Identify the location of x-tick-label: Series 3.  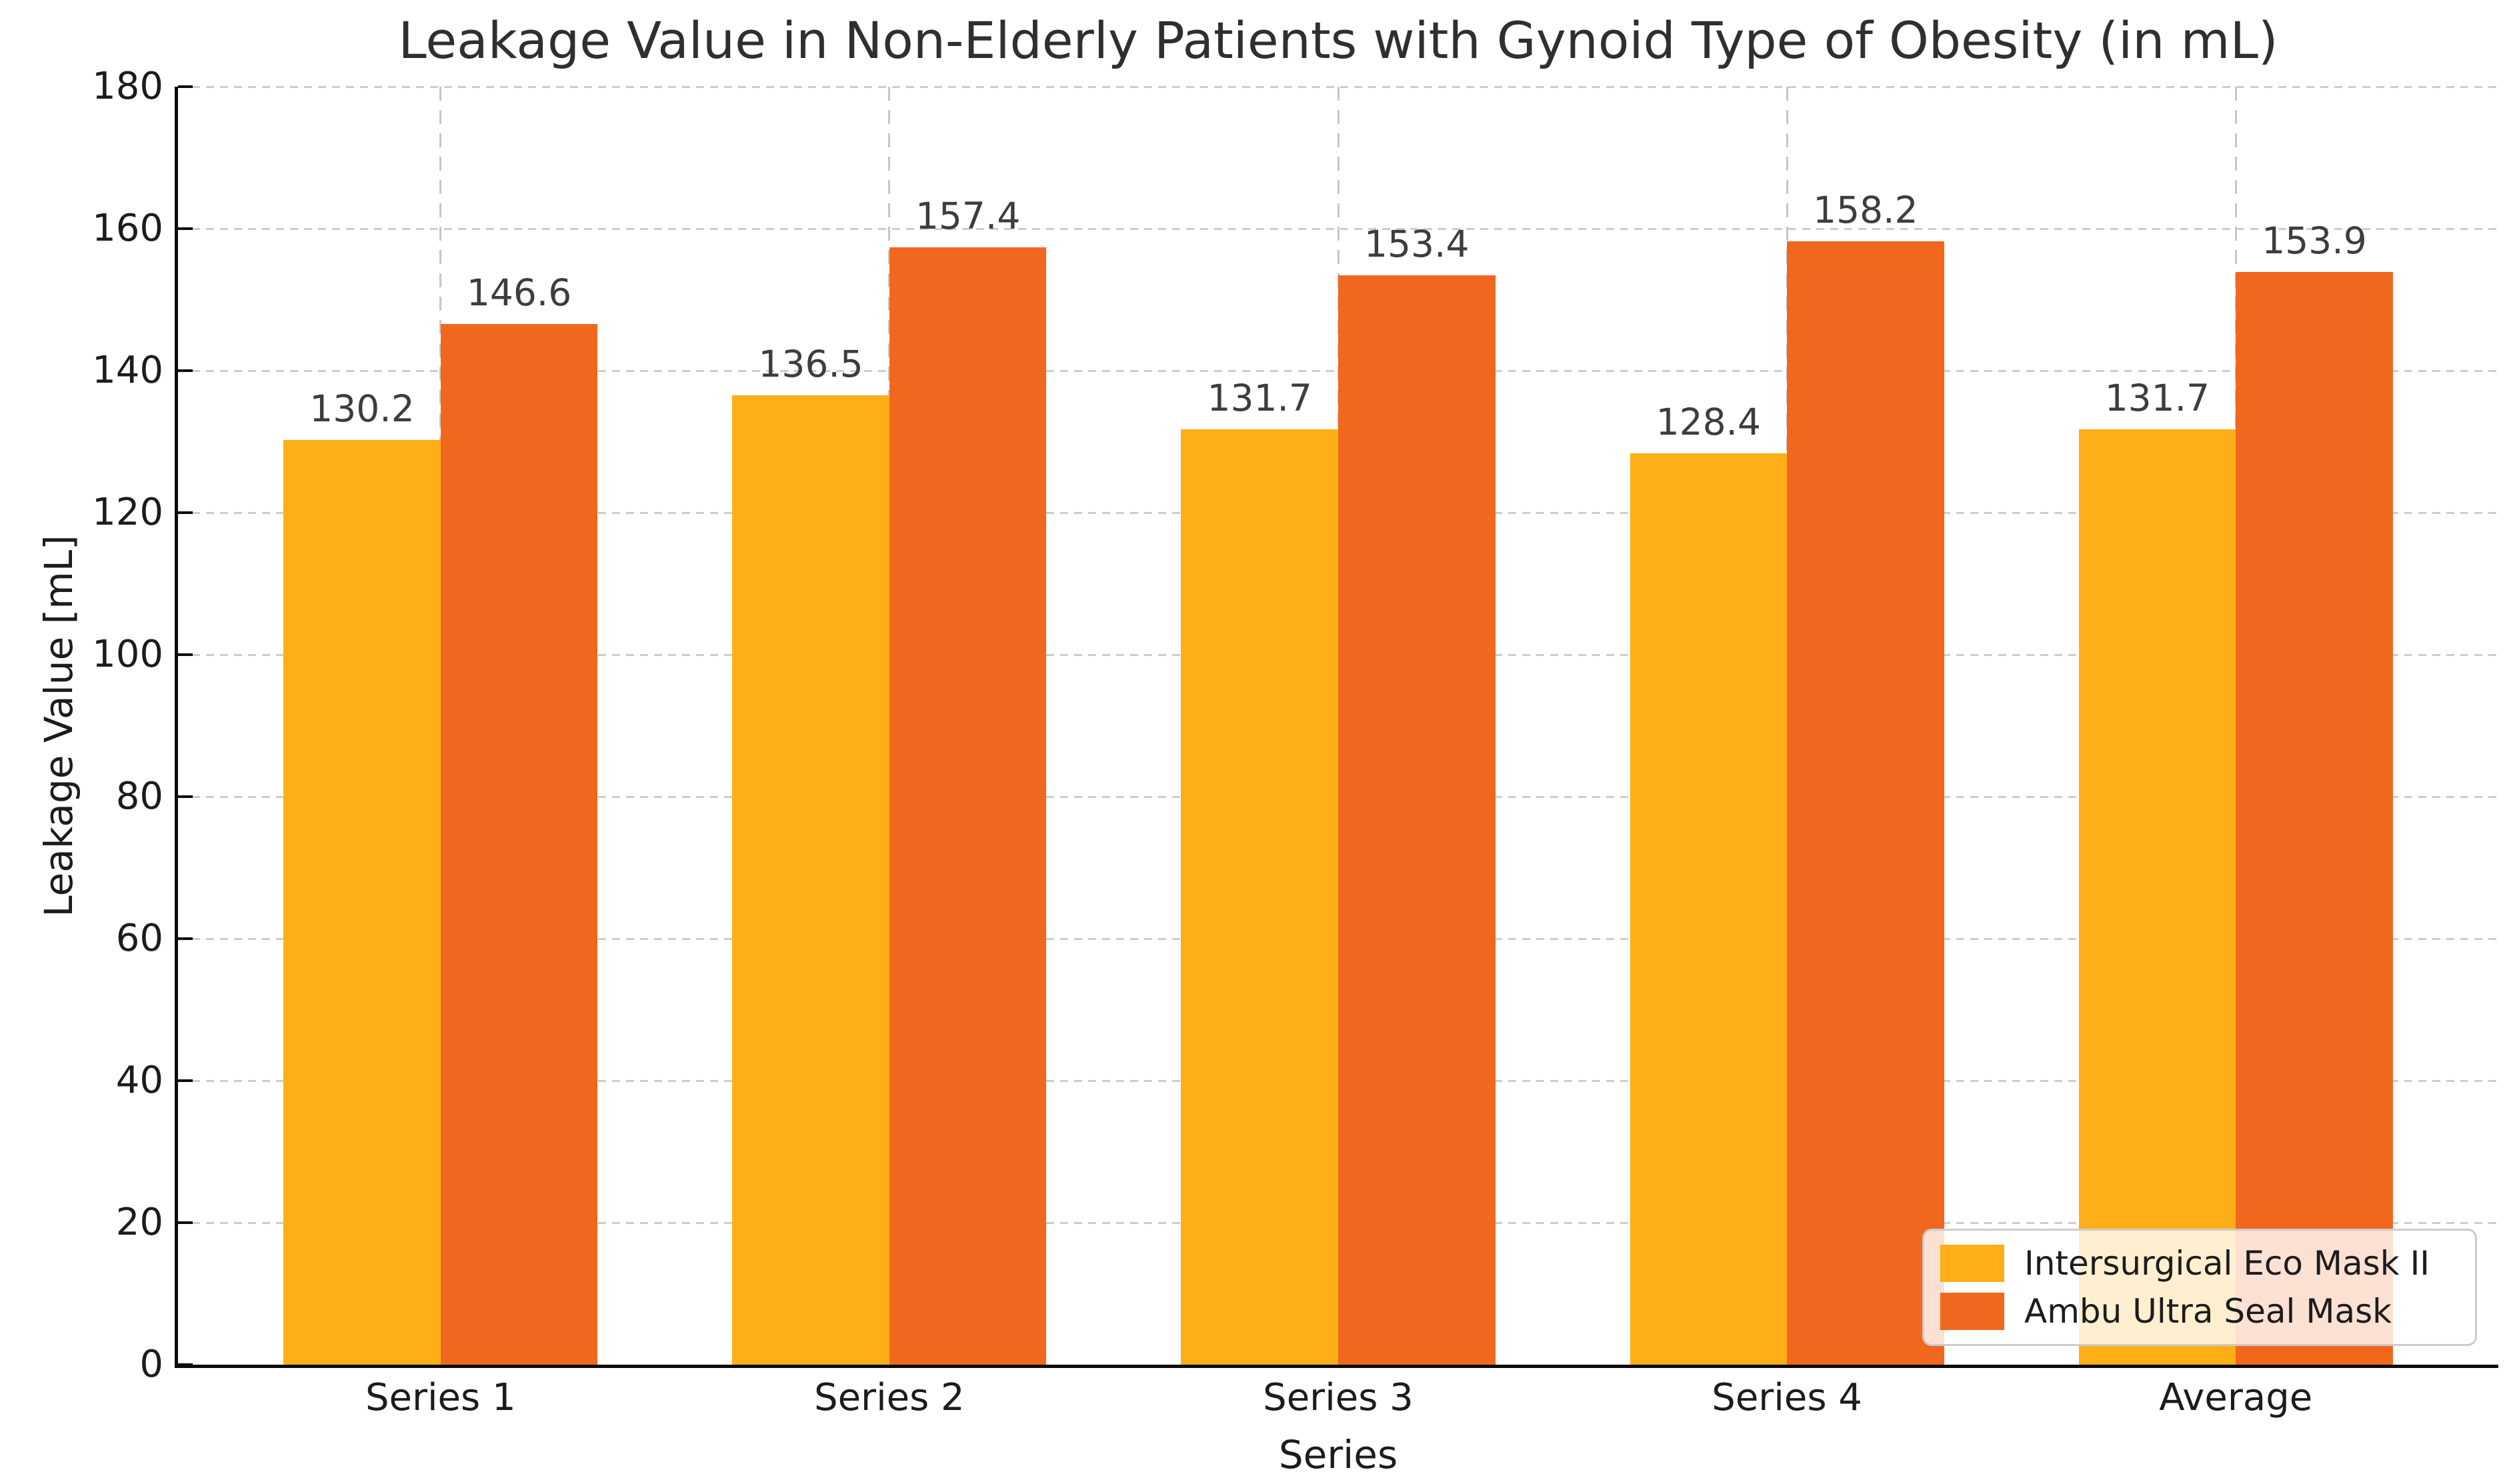
(1338, 1397).